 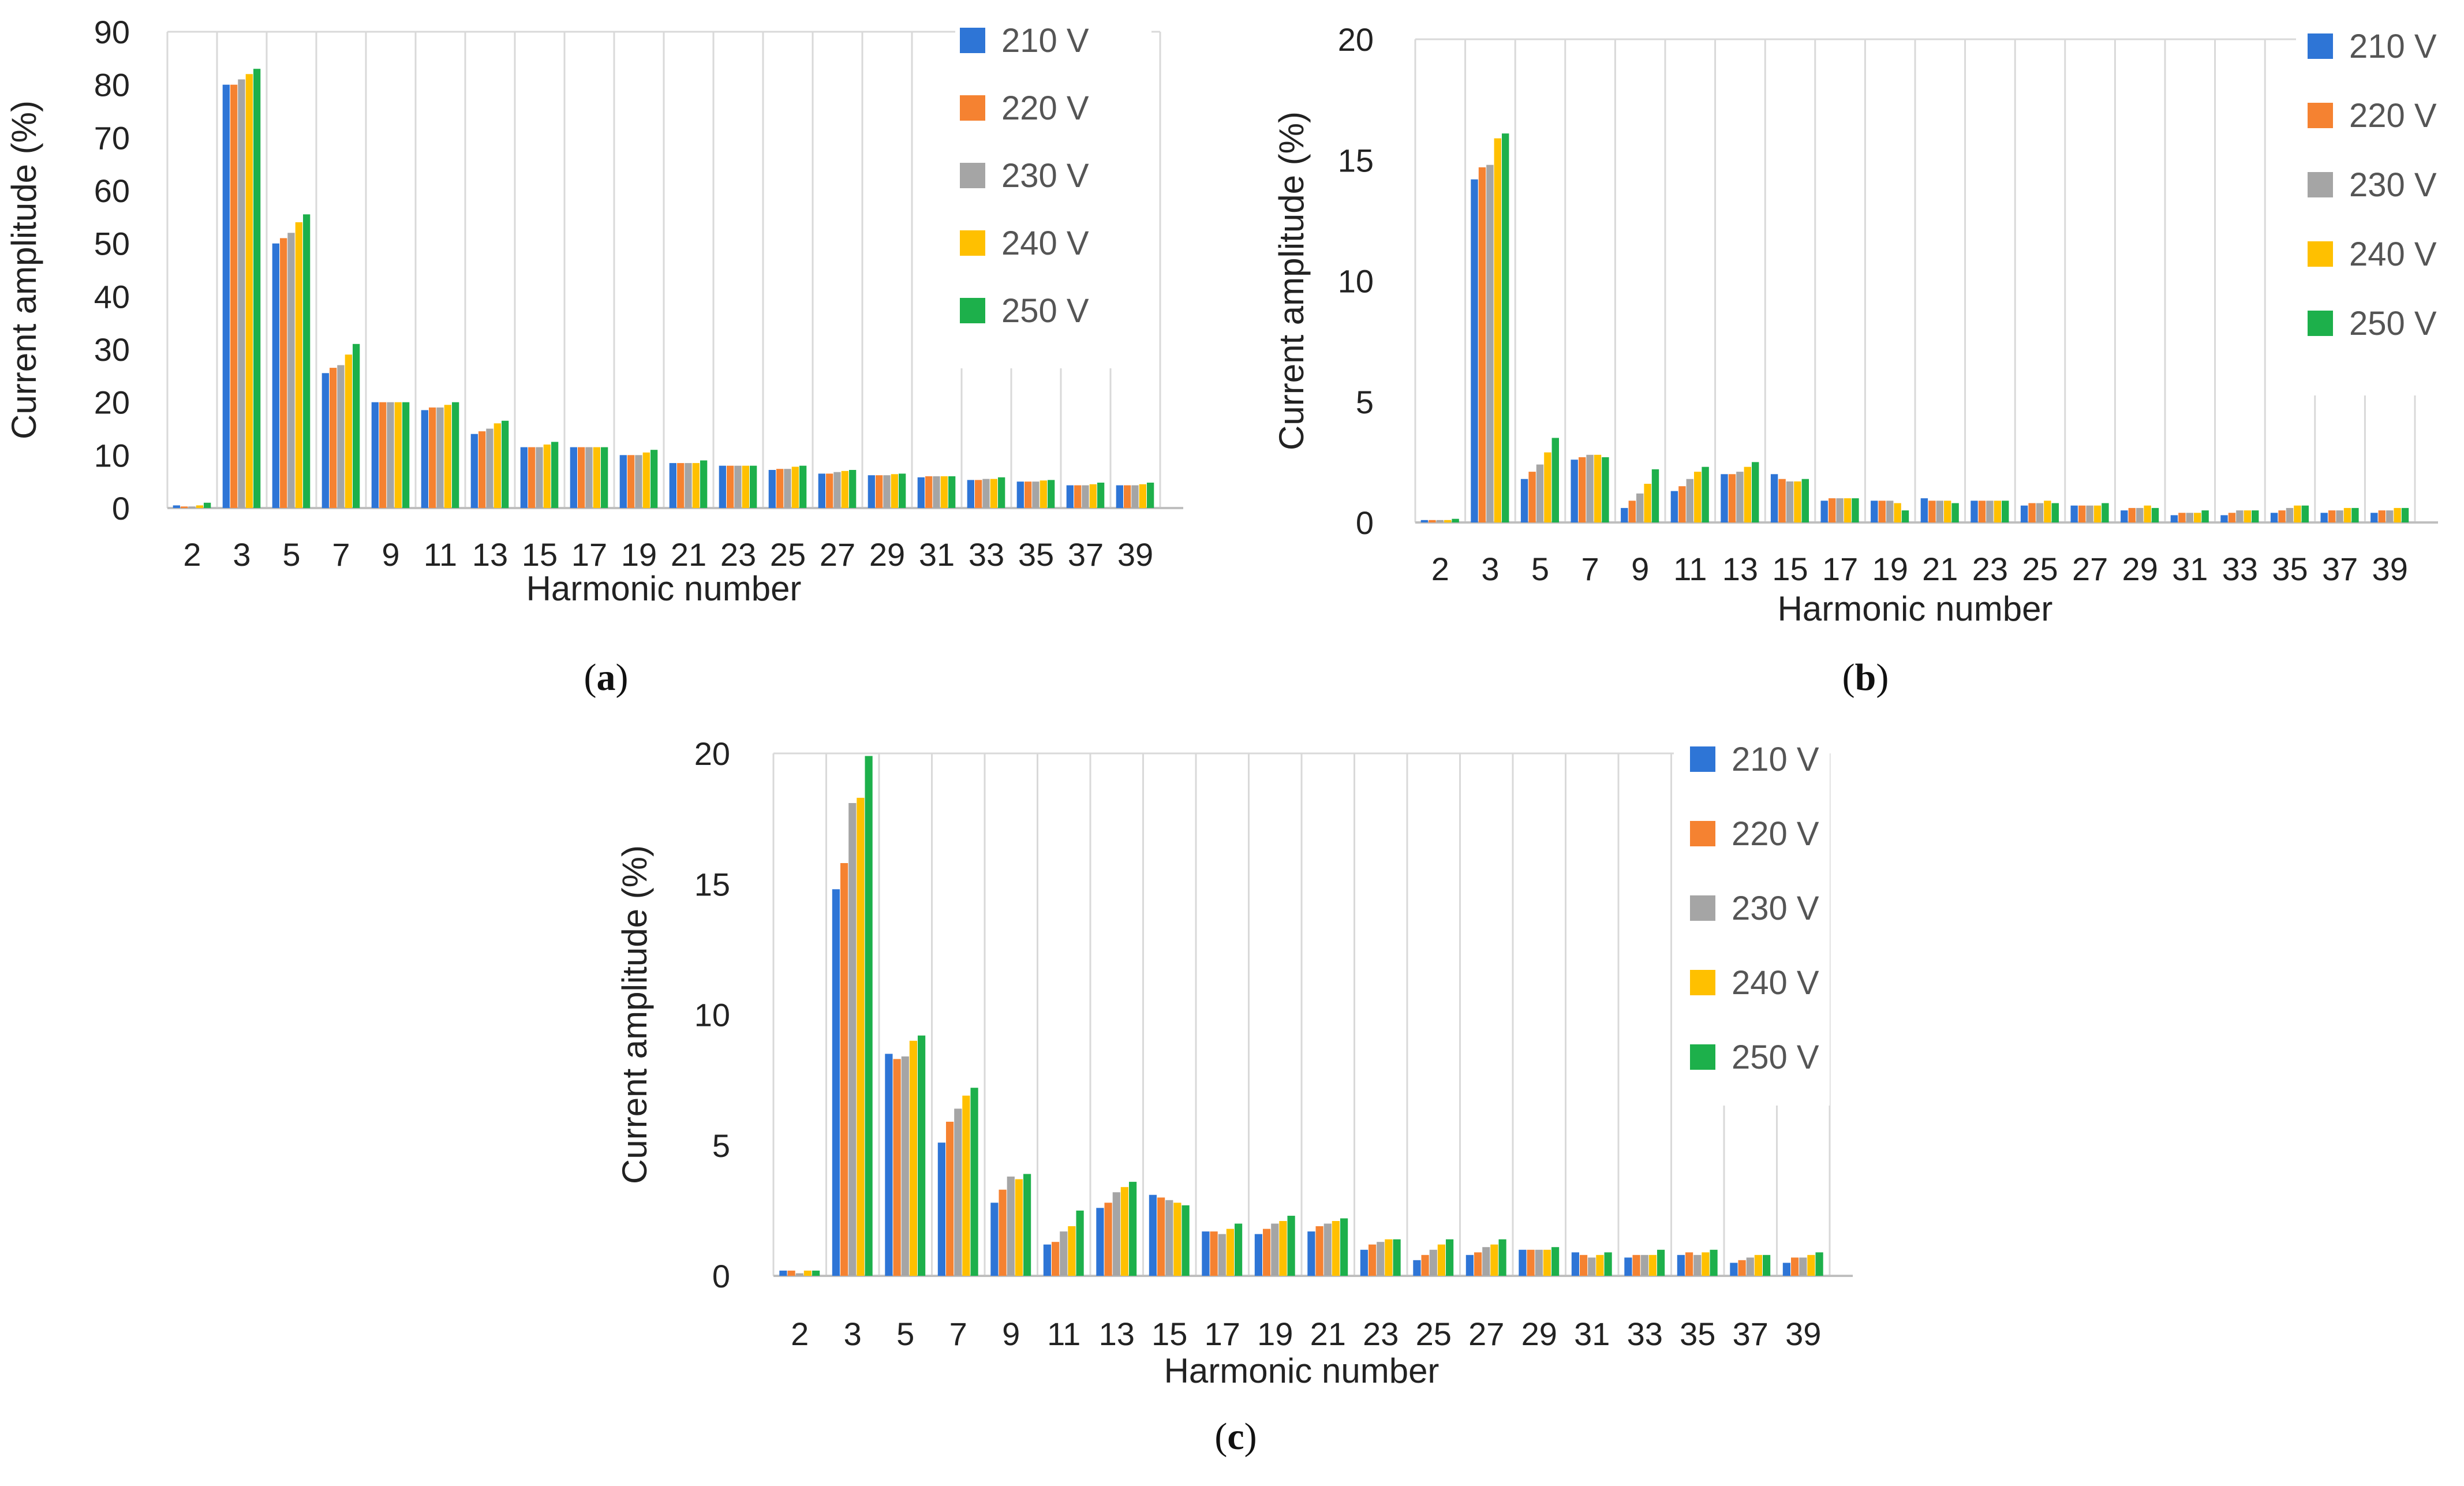 I want to click on bar-a-240V-h35, so click(x=1043, y=494).